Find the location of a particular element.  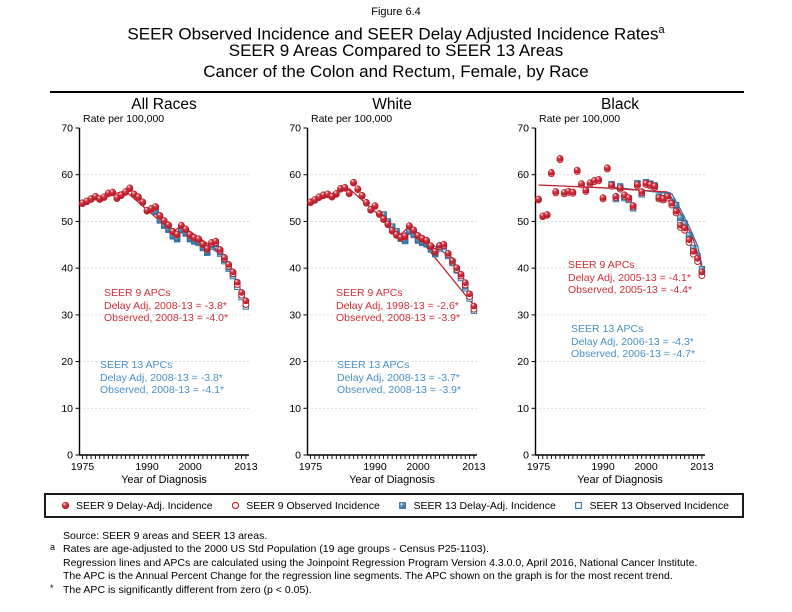

seer9-apc-observed: Observed, 2008-13 = -3.9* is located at coordinates (398, 318).